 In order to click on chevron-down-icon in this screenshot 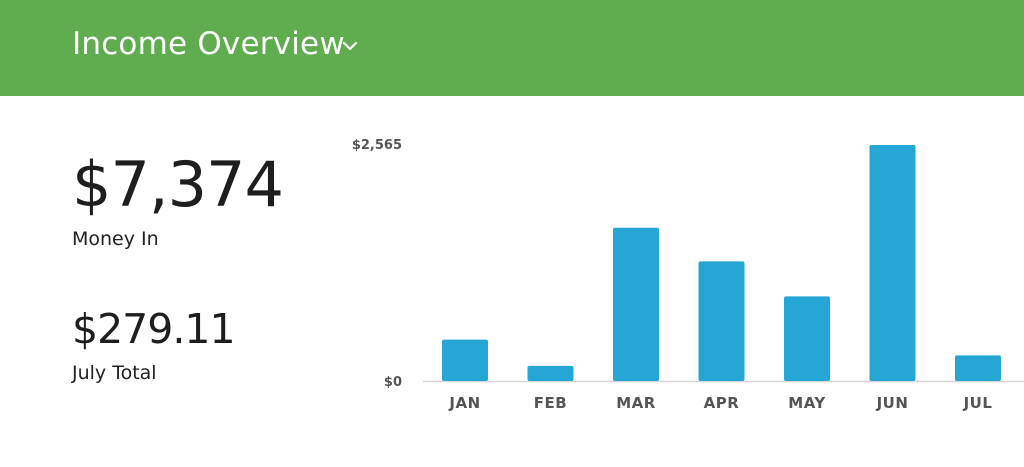, I will do `click(350, 46)`.